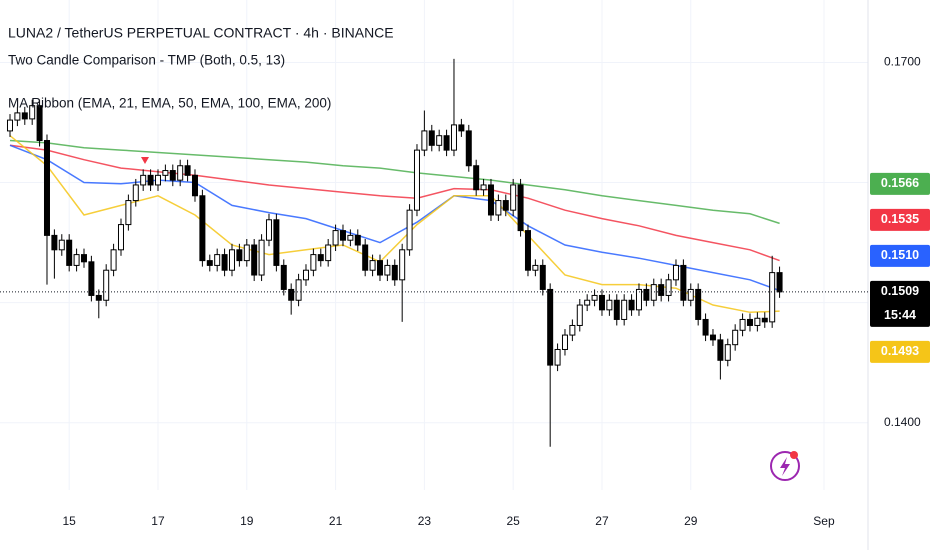 The width and height of the screenshot is (932, 550). I want to click on price-badge-label: 0.1535, so click(900, 219).